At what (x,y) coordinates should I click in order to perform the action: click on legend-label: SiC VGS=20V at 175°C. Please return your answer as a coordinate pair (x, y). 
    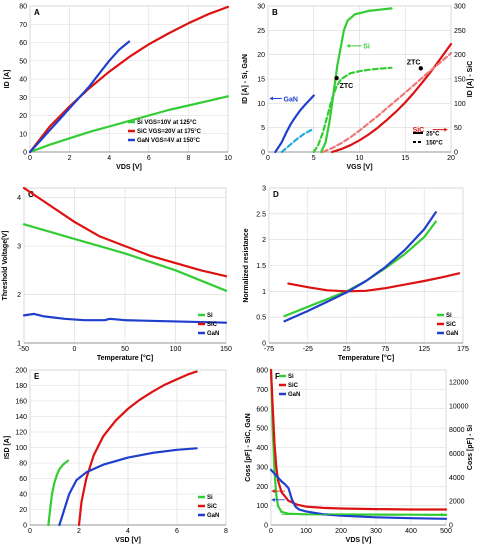
    Looking at the image, I should click on (169, 132).